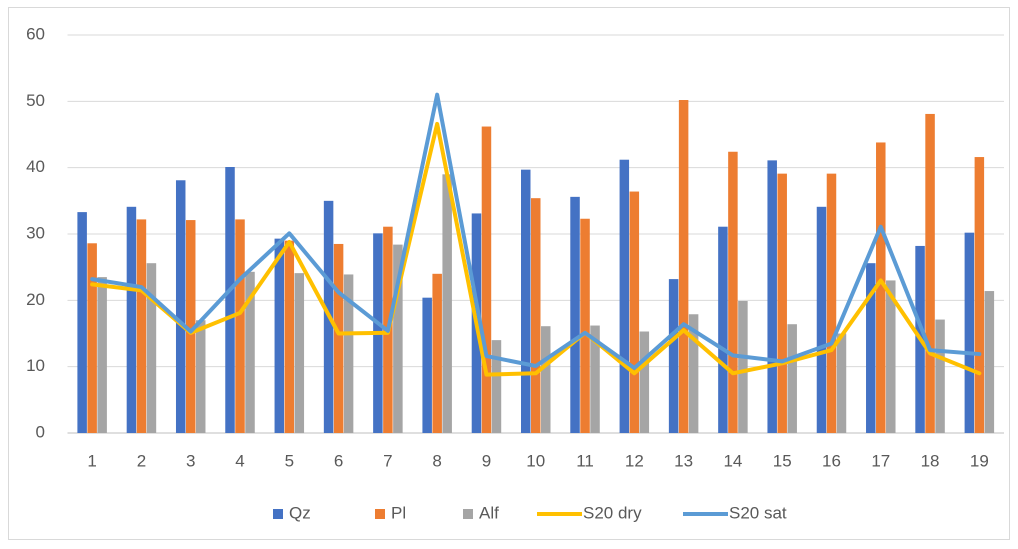 The height and width of the screenshot is (549, 1018). Describe the element at coordinates (612, 512) in the screenshot. I see `legend-label: S20 dry` at that location.